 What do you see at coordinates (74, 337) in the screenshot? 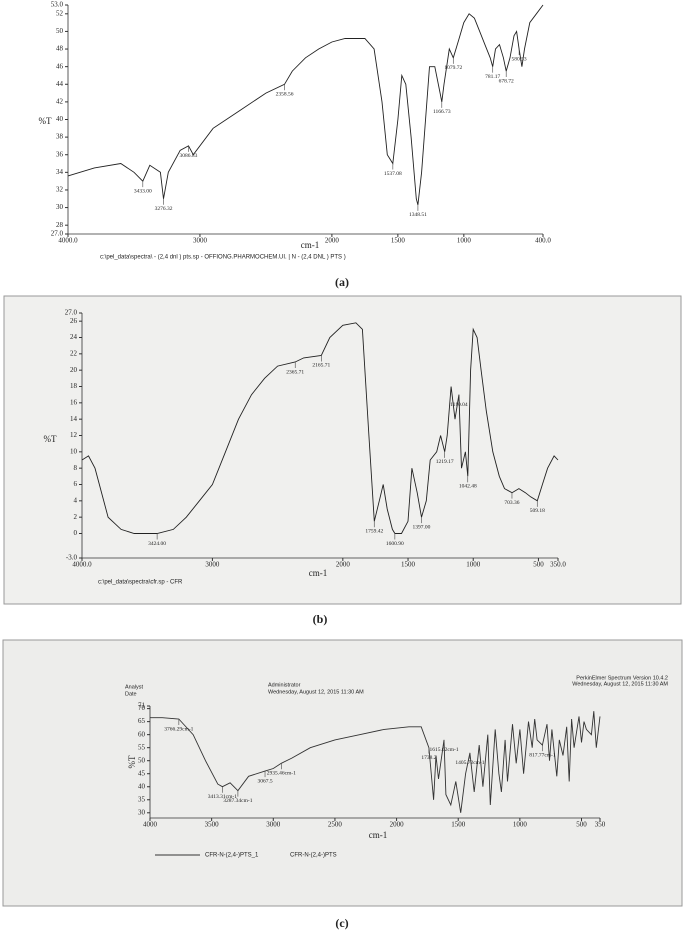
I see `y-tick-label: 24` at bounding box center [74, 337].